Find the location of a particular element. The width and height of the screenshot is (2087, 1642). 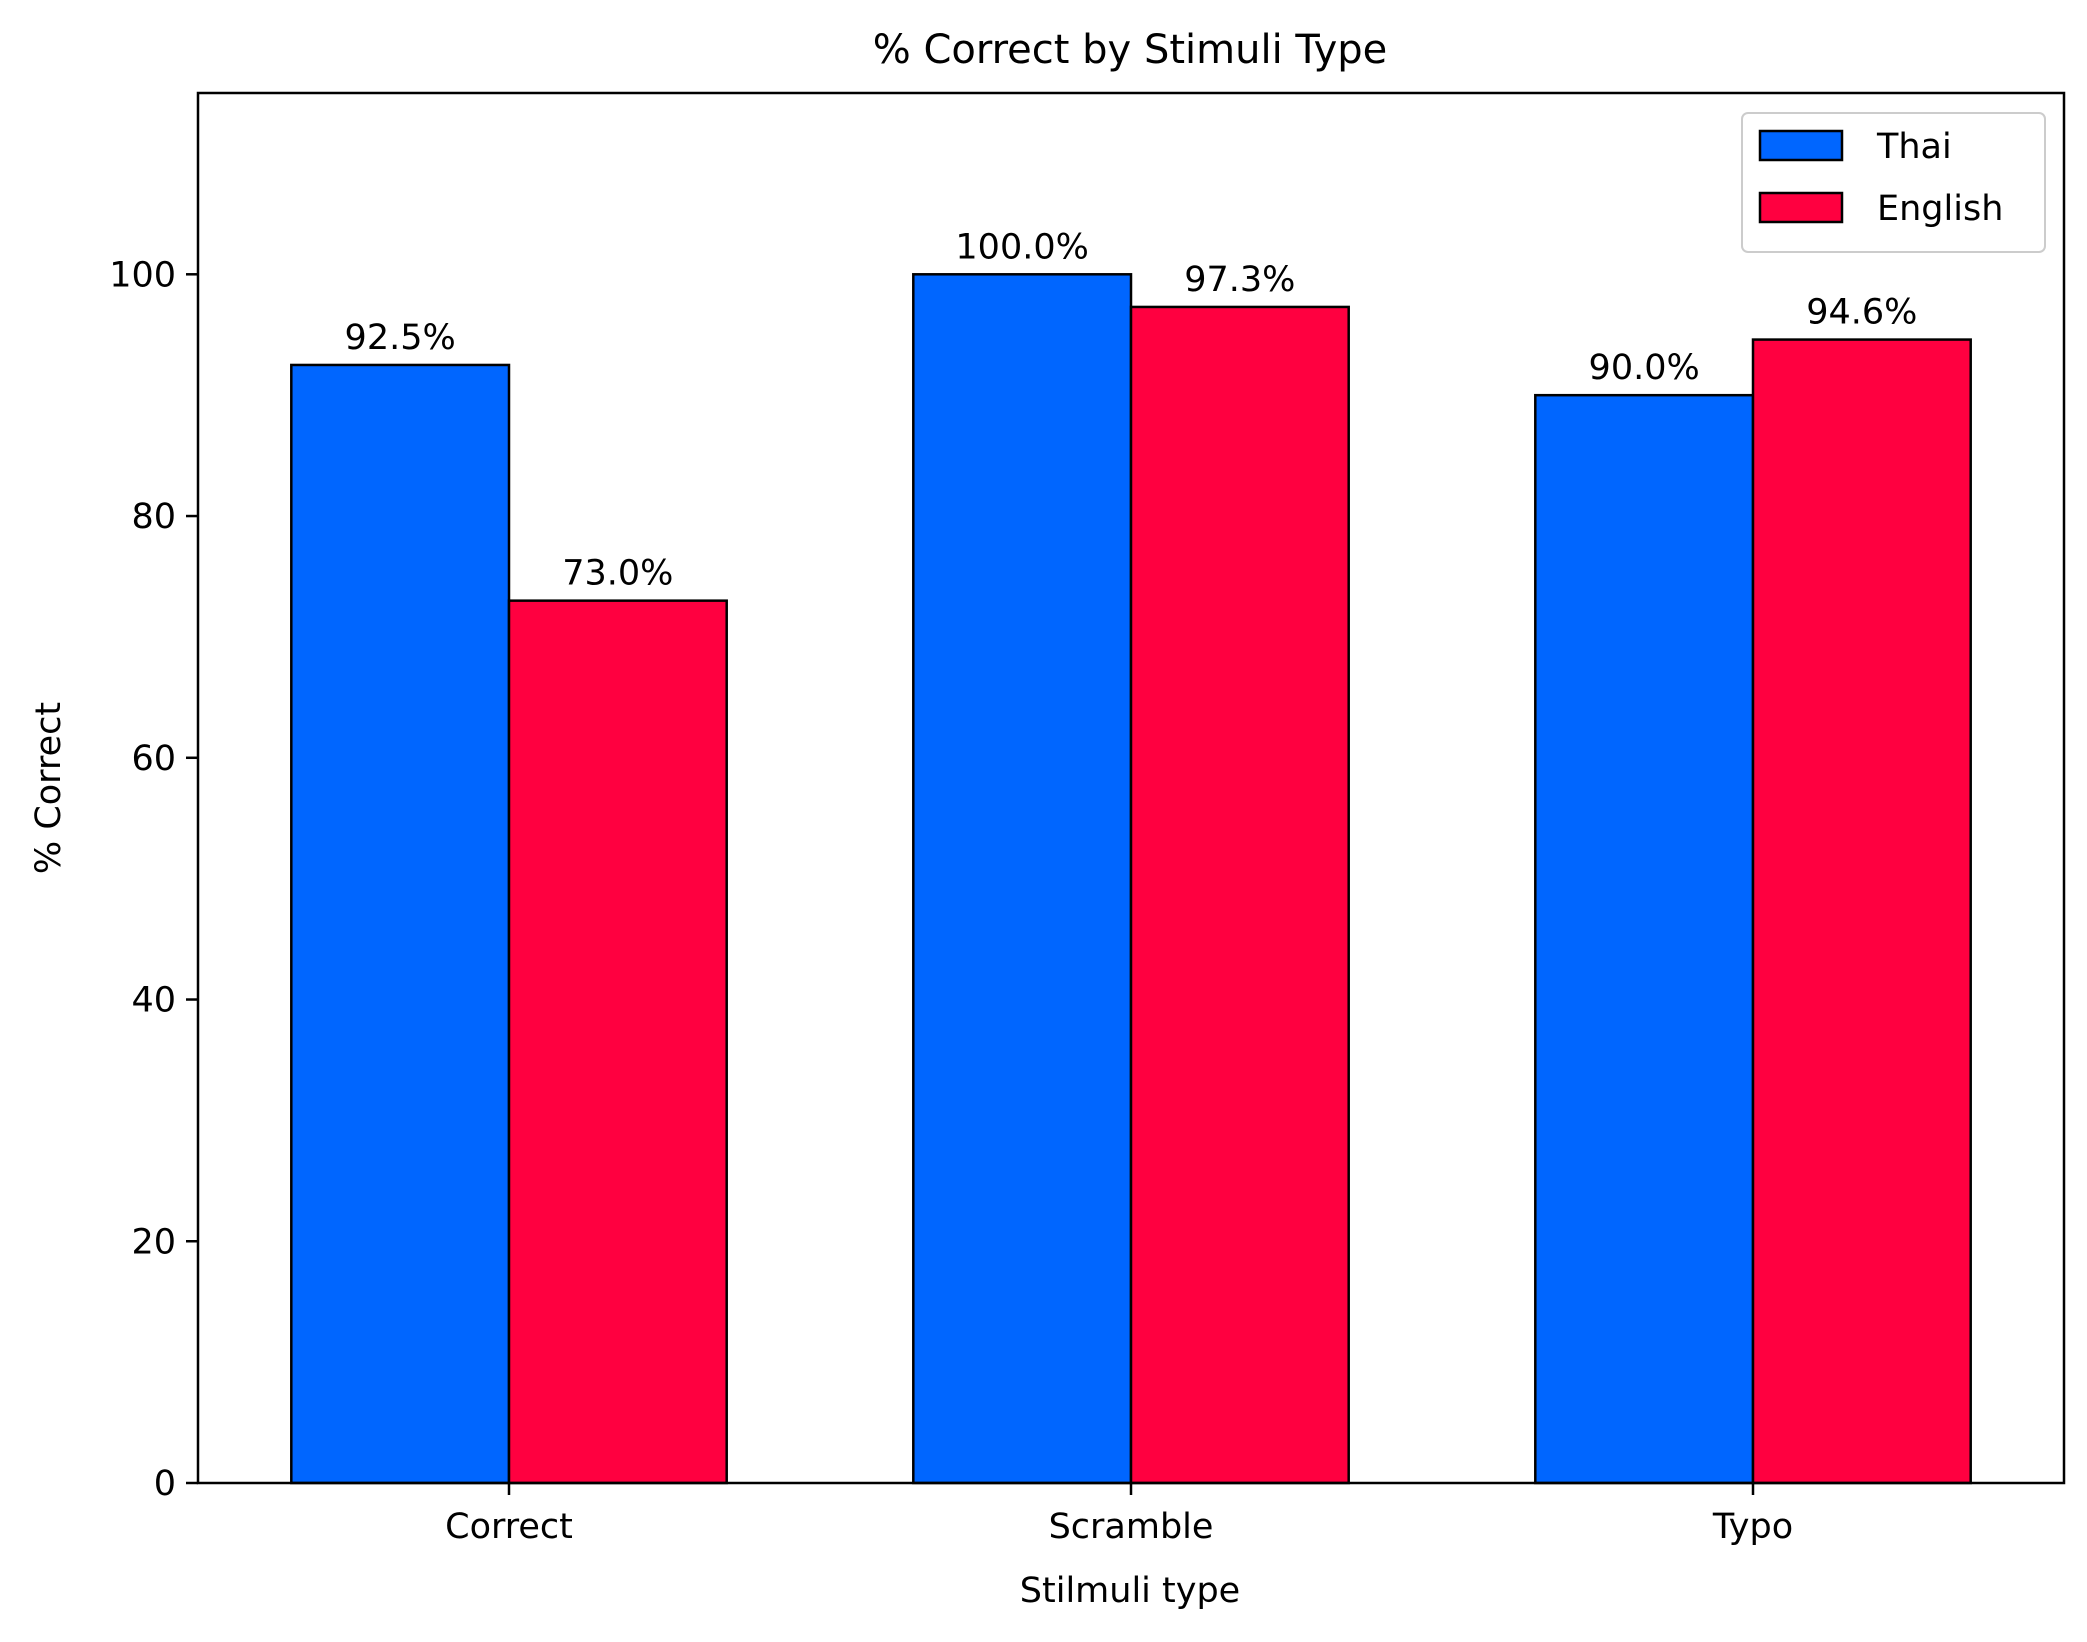

data-label-thai-typo: 90.0% is located at coordinates (1644, 368).